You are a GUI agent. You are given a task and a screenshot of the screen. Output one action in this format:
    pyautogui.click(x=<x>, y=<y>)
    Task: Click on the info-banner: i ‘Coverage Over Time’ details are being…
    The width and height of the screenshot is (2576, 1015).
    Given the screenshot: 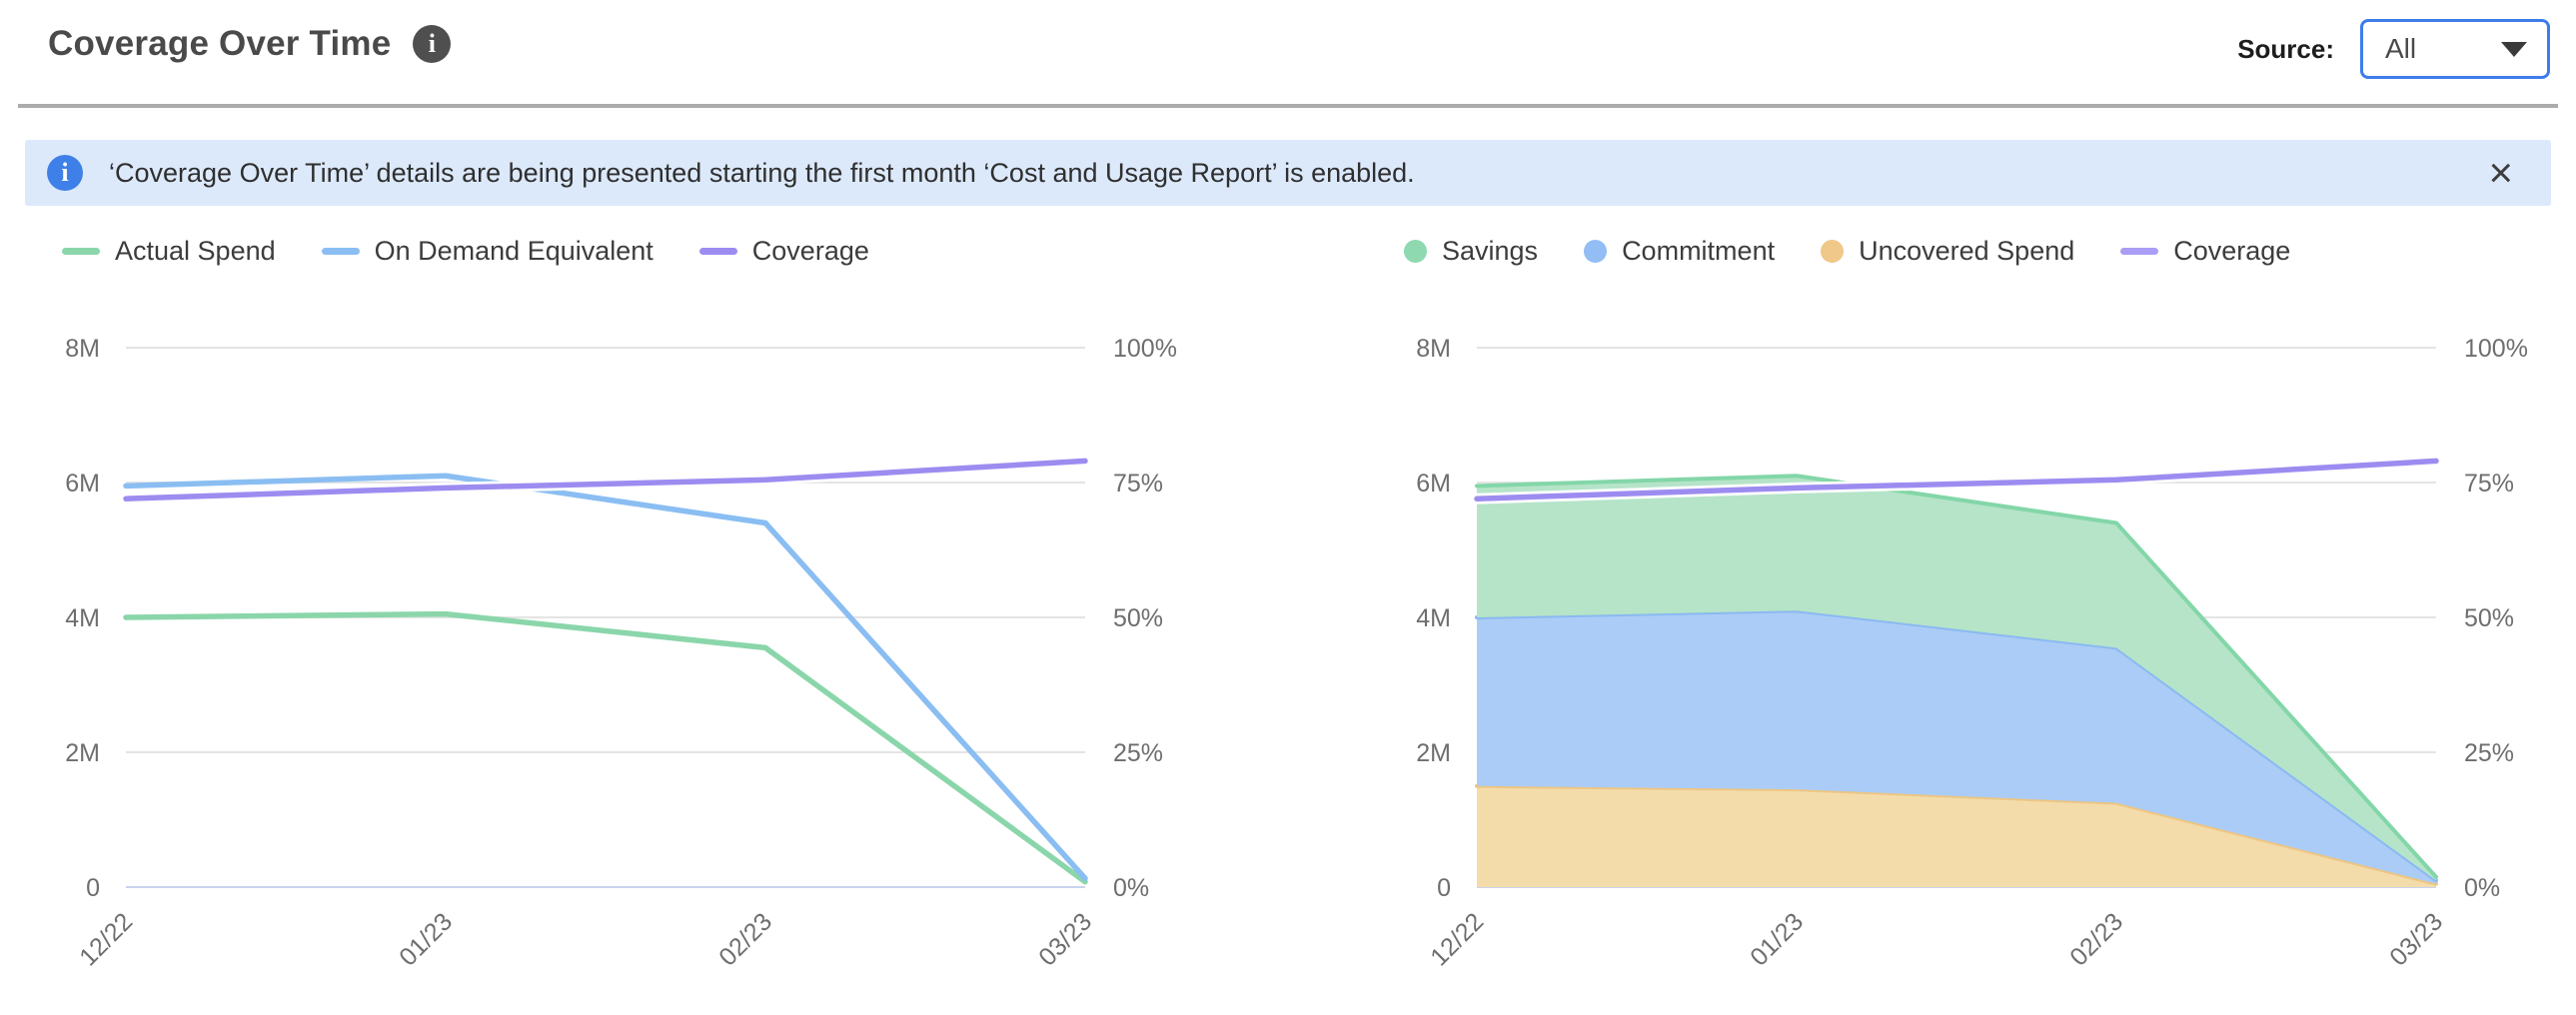 What is the action you would take?
    pyautogui.click(x=1288, y=173)
    